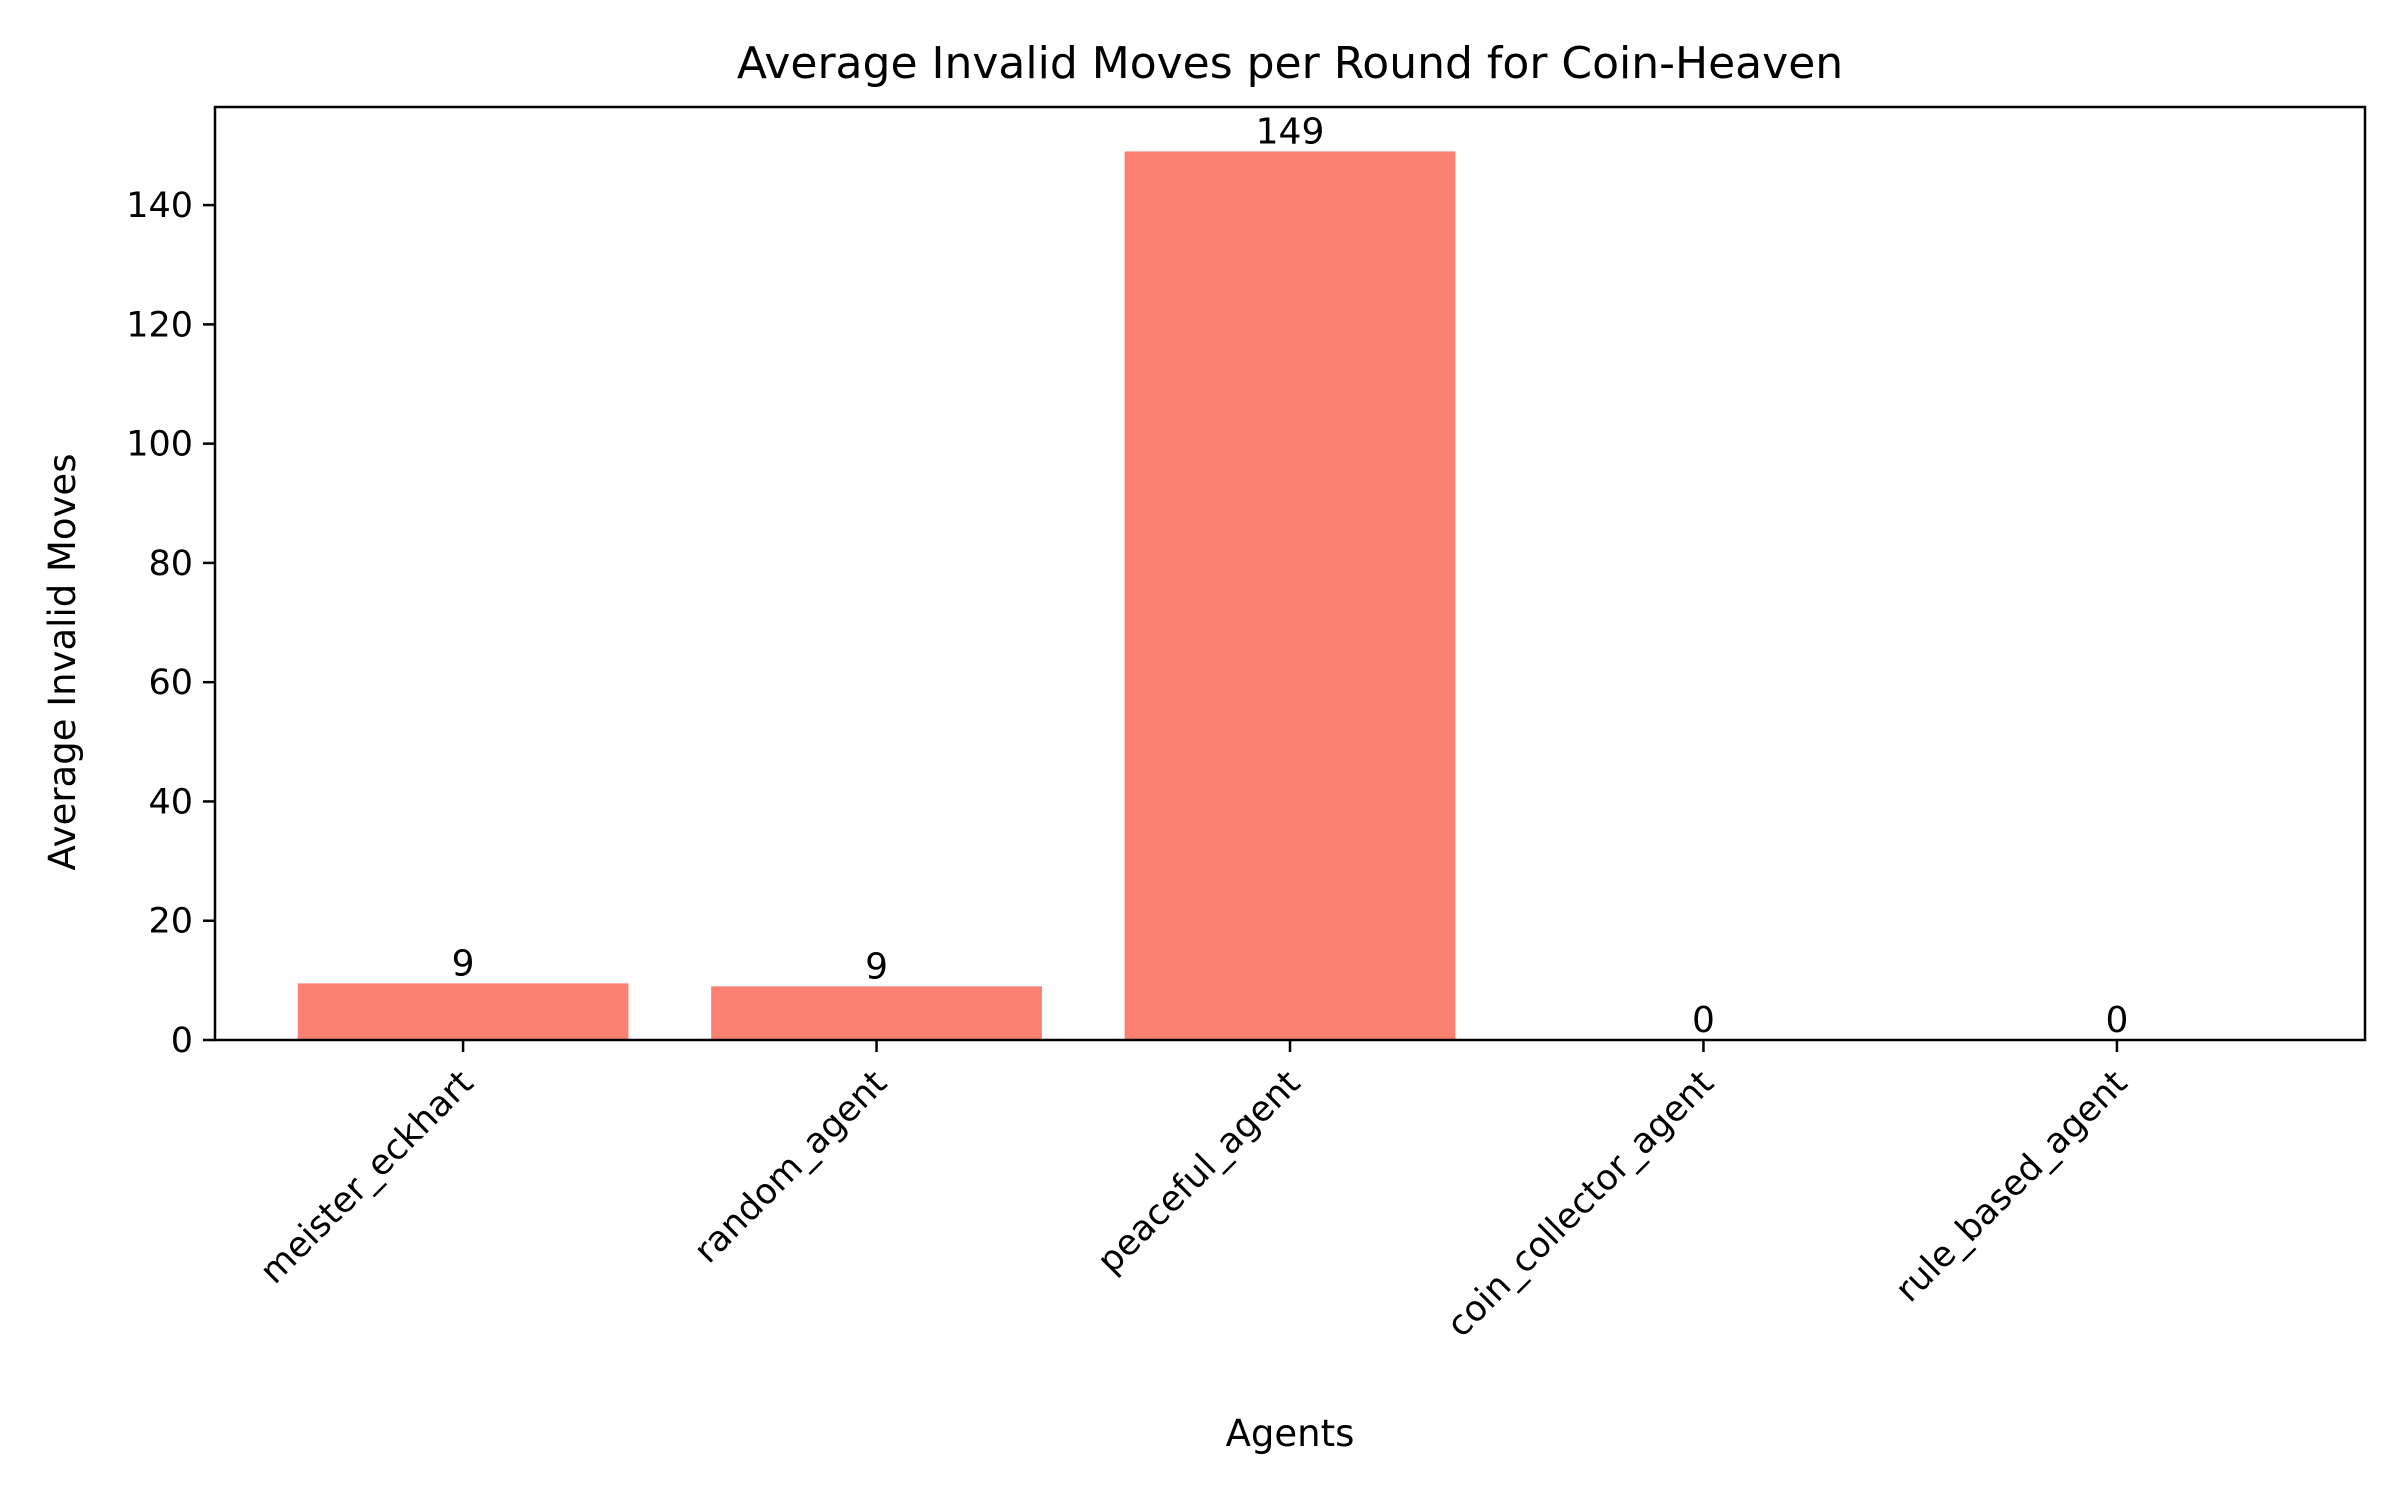 This screenshot has height=1500, width=2400. Describe the element at coordinates (1703, 1020) in the screenshot. I see `data-label-coin_collector_agent: 0` at that location.